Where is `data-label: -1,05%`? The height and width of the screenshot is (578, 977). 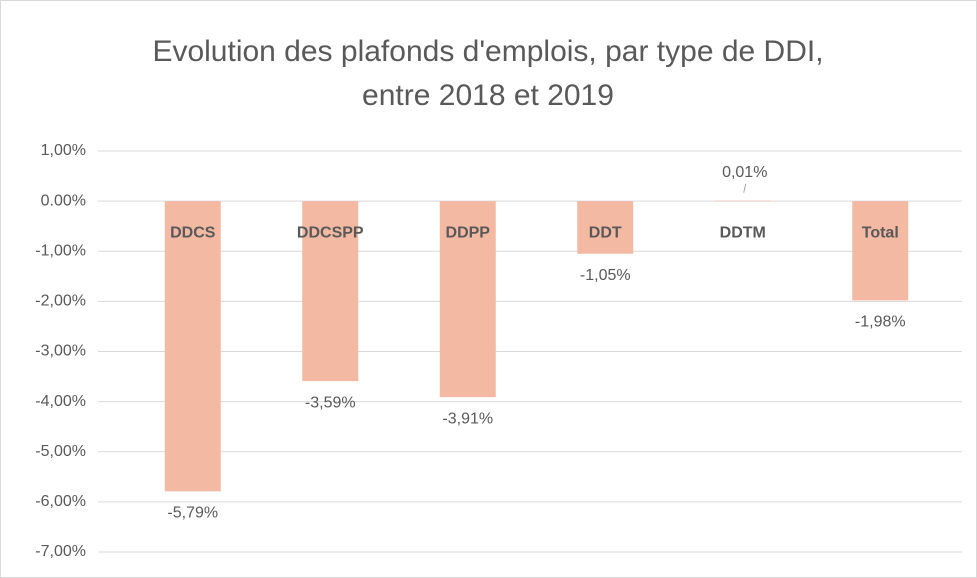
data-label: -1,05% is located at coordinates (605, 275).